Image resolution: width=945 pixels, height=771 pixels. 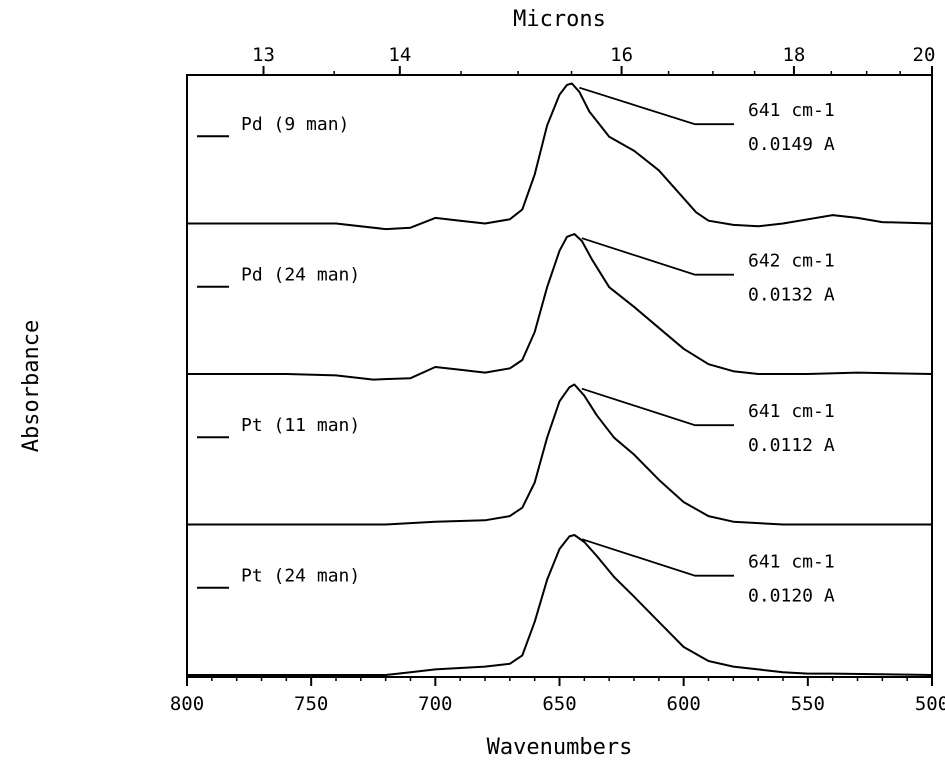 What do you see at coordinates (791, 144) in the screenshot?
I see `peak-absorbance-label-0: 0.0149 A` at bounding box center [791, 144].